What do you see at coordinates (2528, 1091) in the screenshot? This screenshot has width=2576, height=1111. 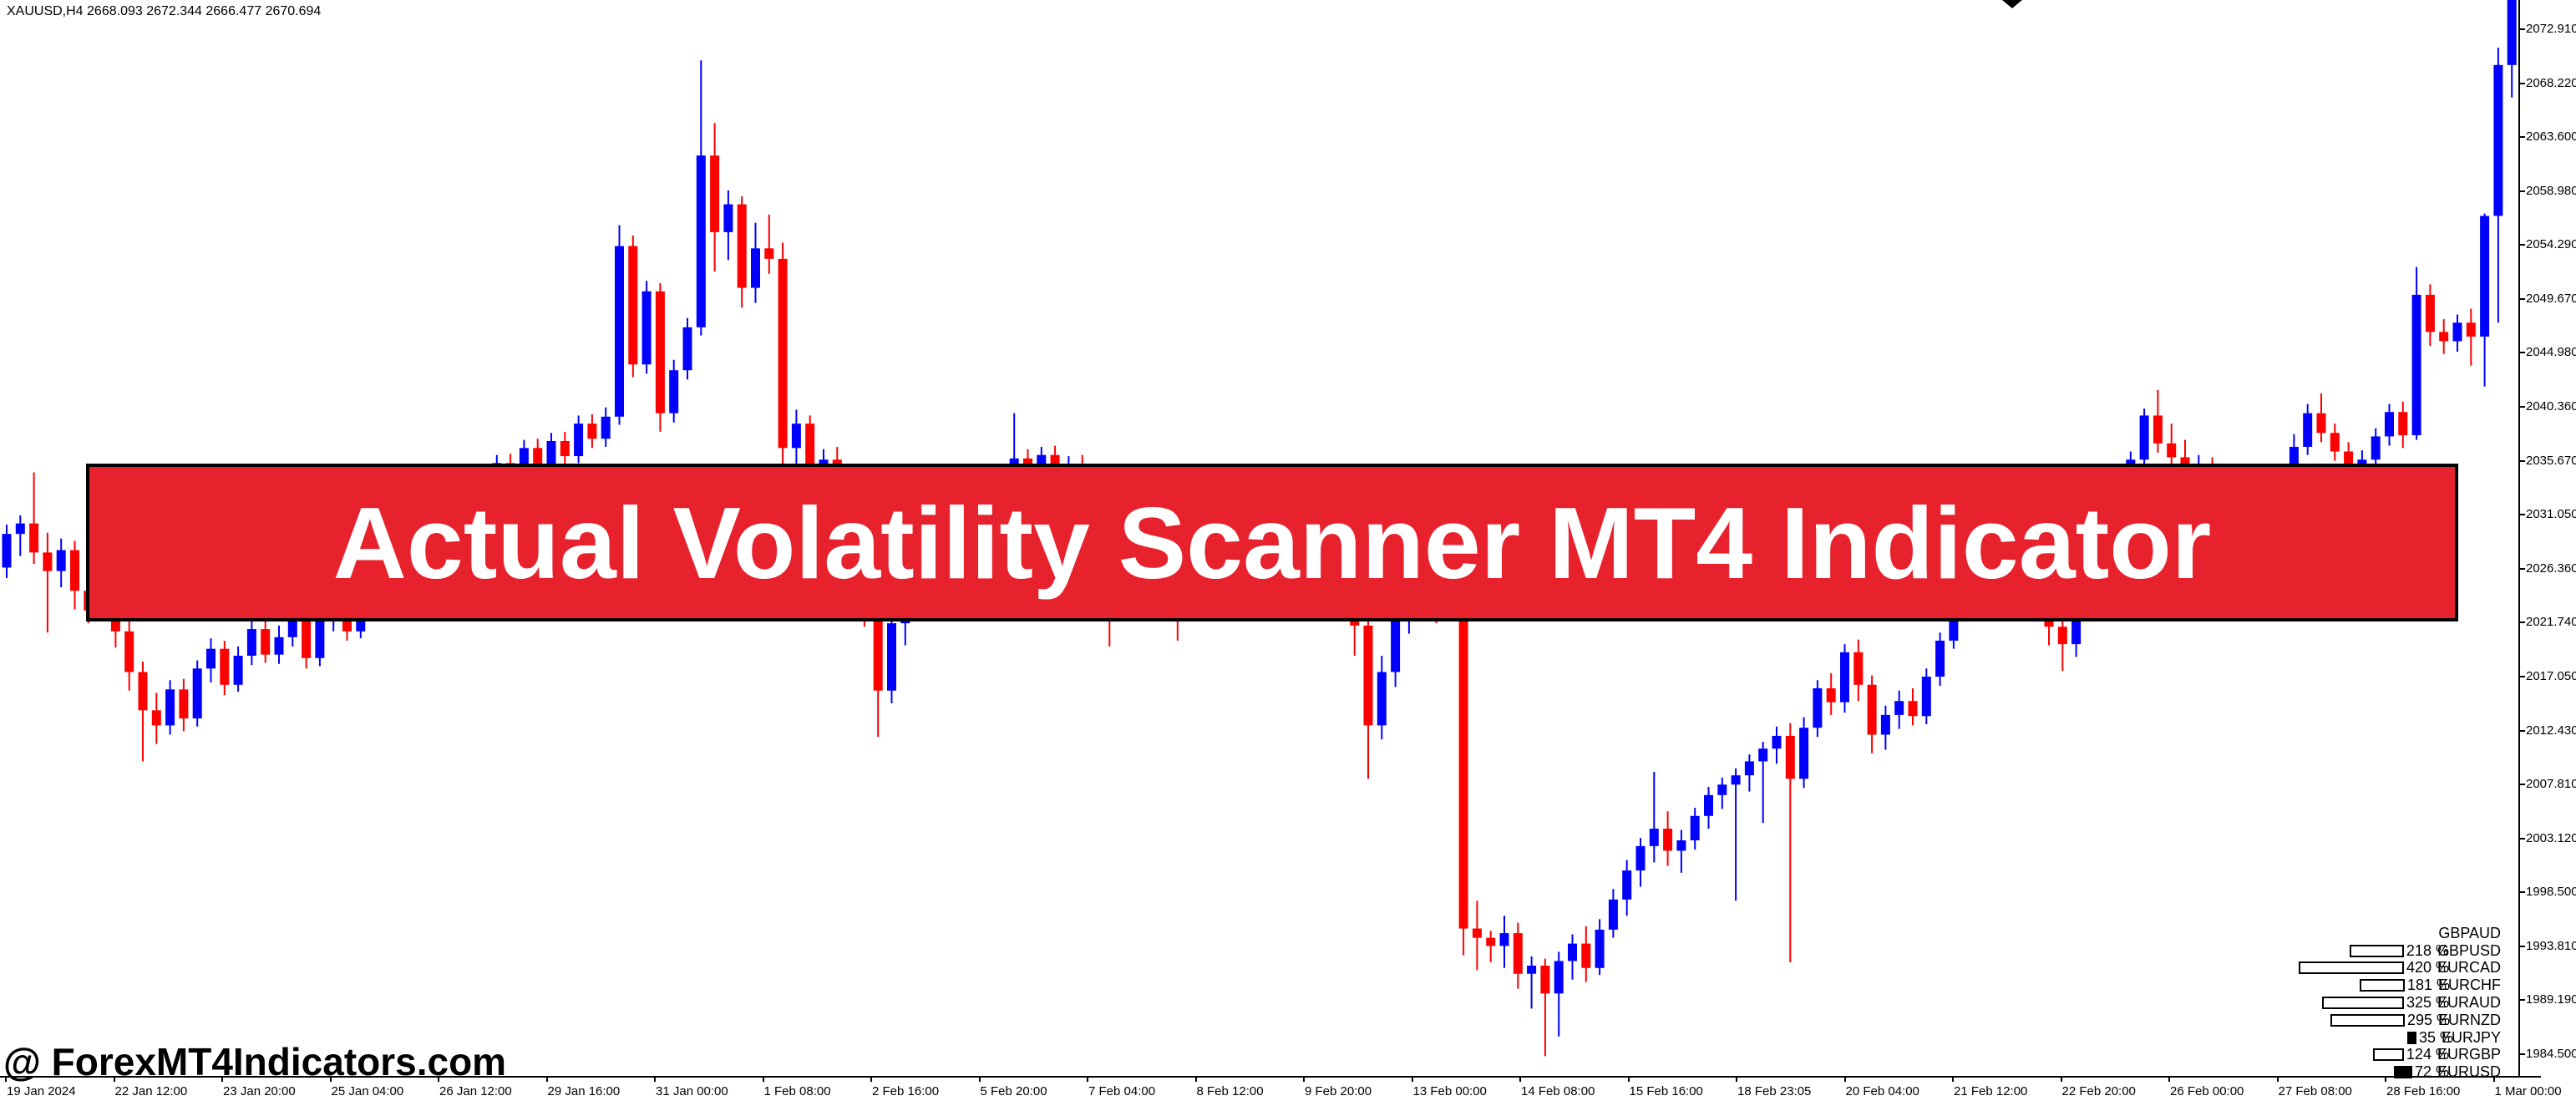 I see `time-axis-label: 1 Mar 00:00` at bounding box center [2528, 1091].